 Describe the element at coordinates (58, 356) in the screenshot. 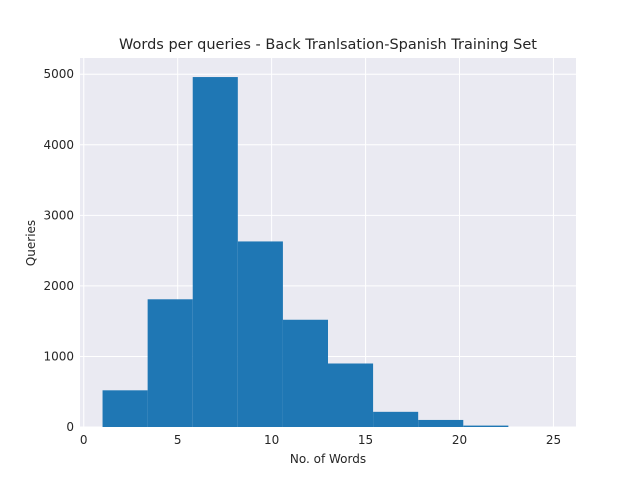

I see `y-tick-label: 1000` at that location.